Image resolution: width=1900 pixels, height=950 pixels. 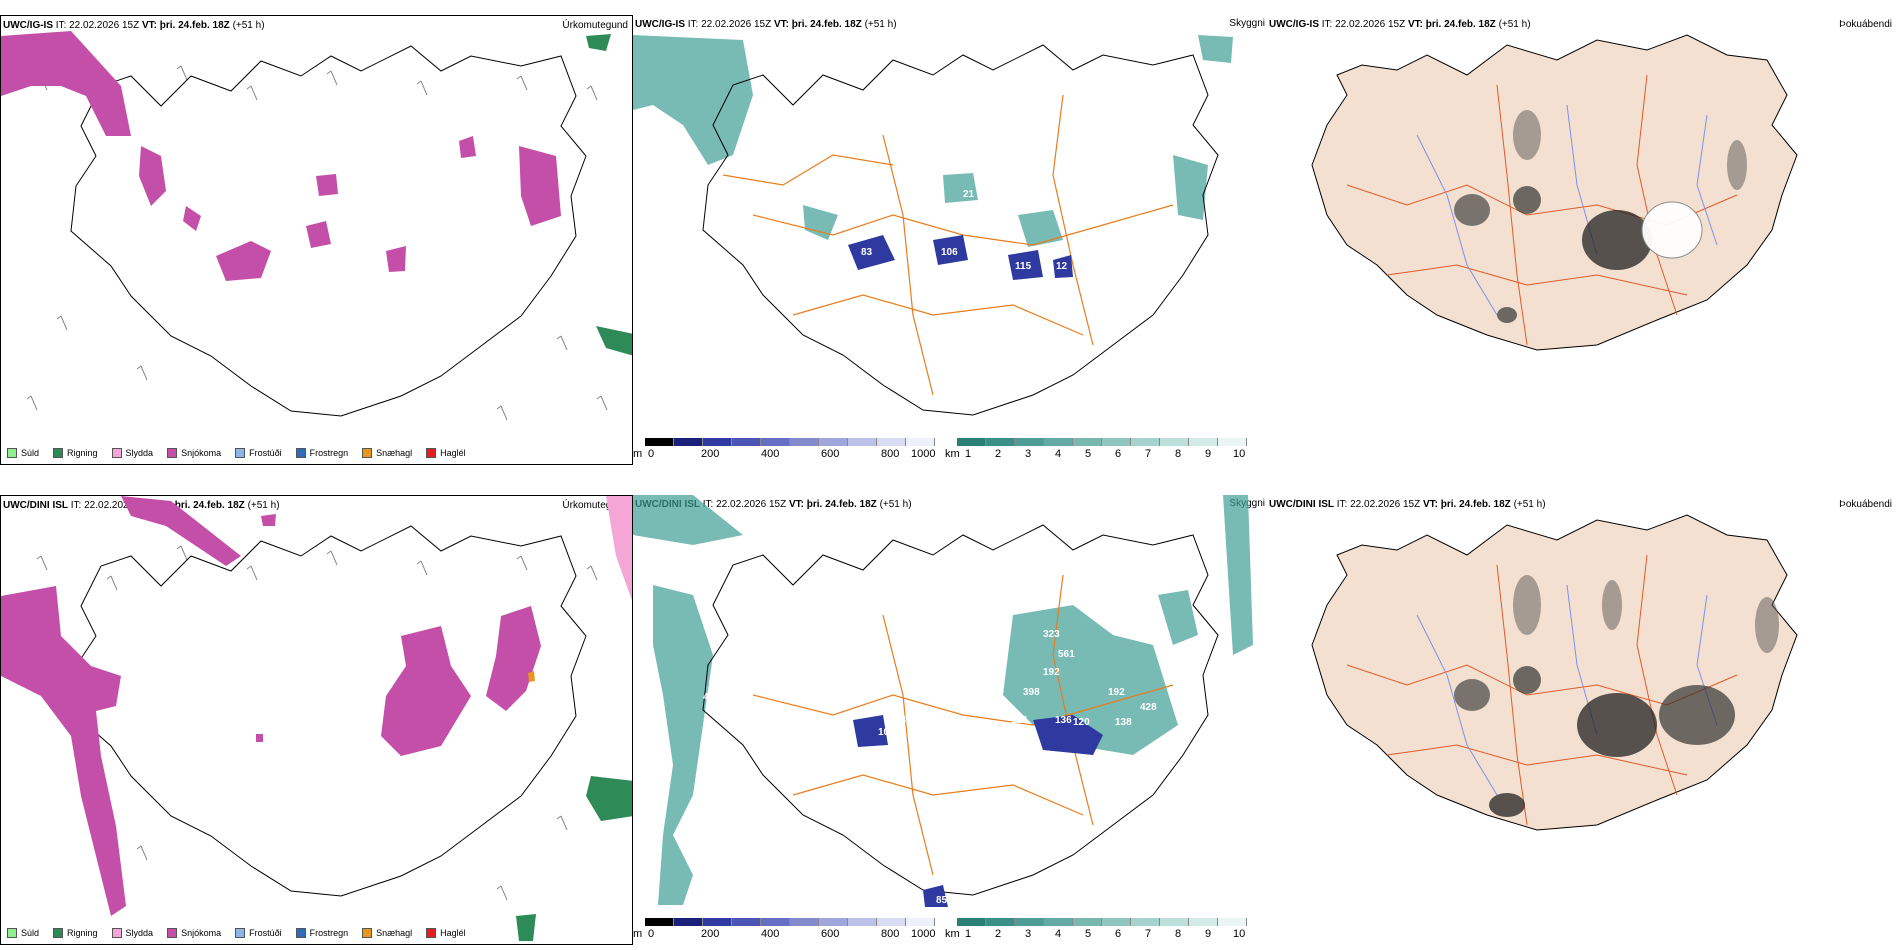 I want to click on ceiling-label: 115, so click(x=1023, y=266).